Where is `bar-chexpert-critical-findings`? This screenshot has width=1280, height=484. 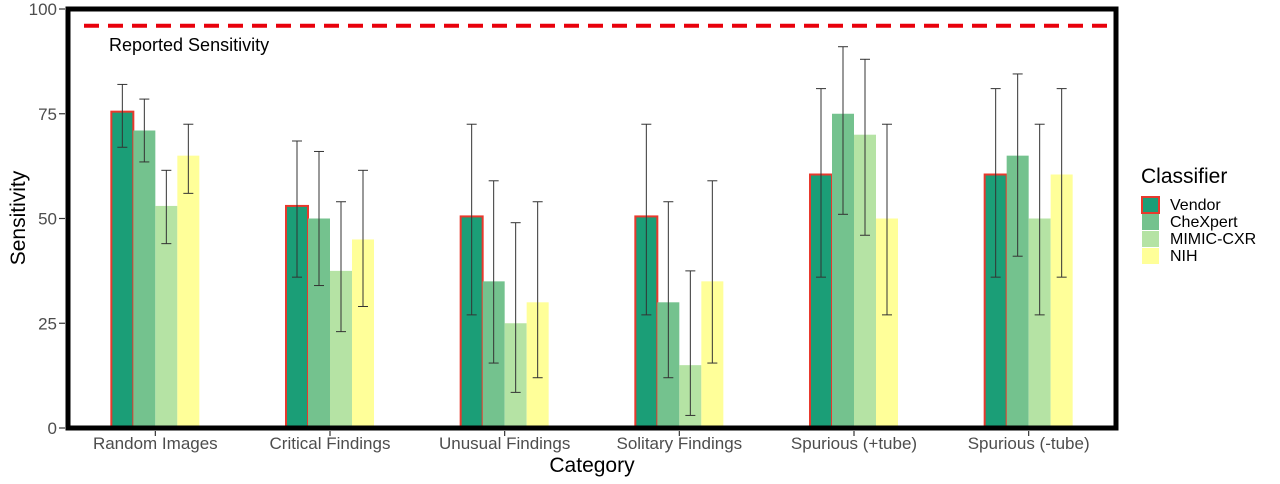
bar-chexpert-critical-findings is located at coordinates (319, 323).